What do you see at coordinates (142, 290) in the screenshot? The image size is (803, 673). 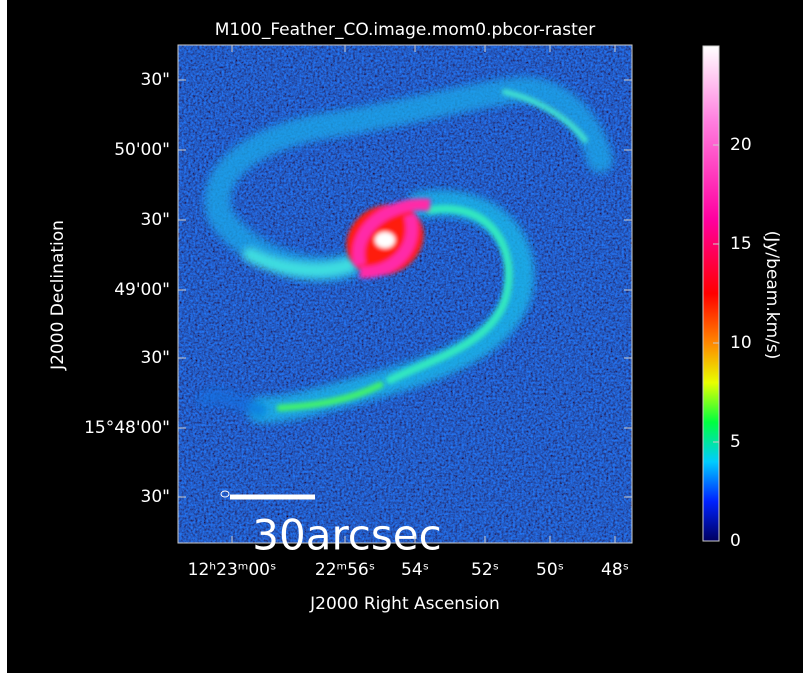 I see `y-tick-label: 49'00"` at bounding box center [142, 290].